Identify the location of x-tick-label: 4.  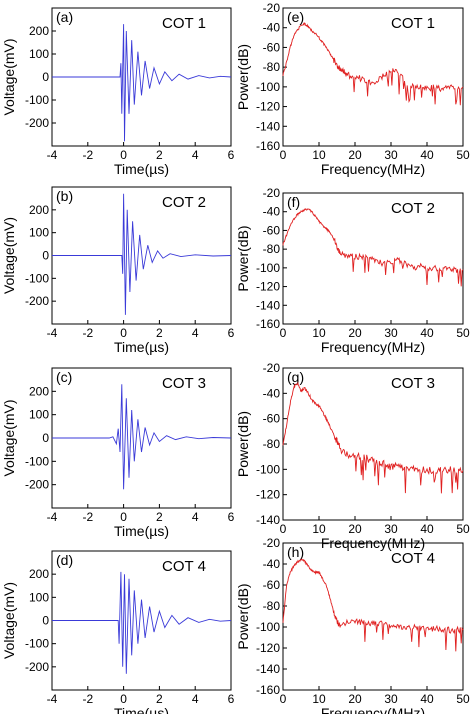
(195, 155).